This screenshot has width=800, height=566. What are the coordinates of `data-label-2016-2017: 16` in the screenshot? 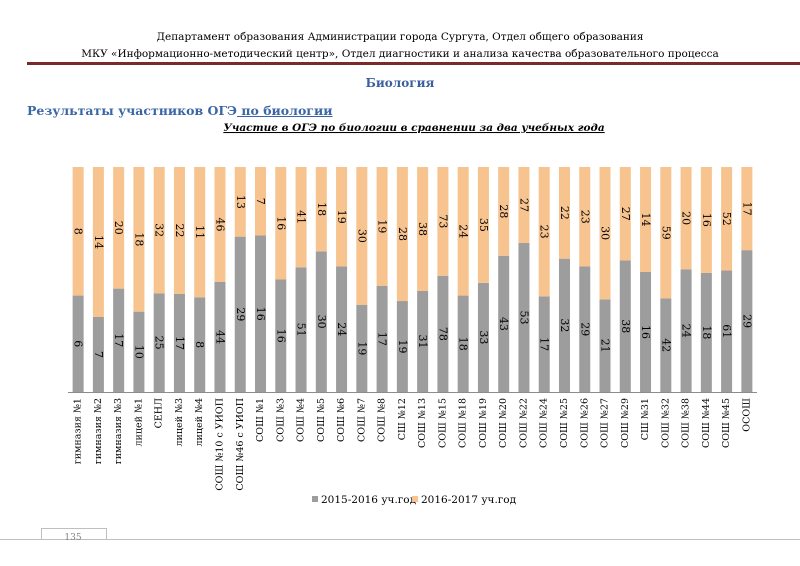 It's located at (280, 223).